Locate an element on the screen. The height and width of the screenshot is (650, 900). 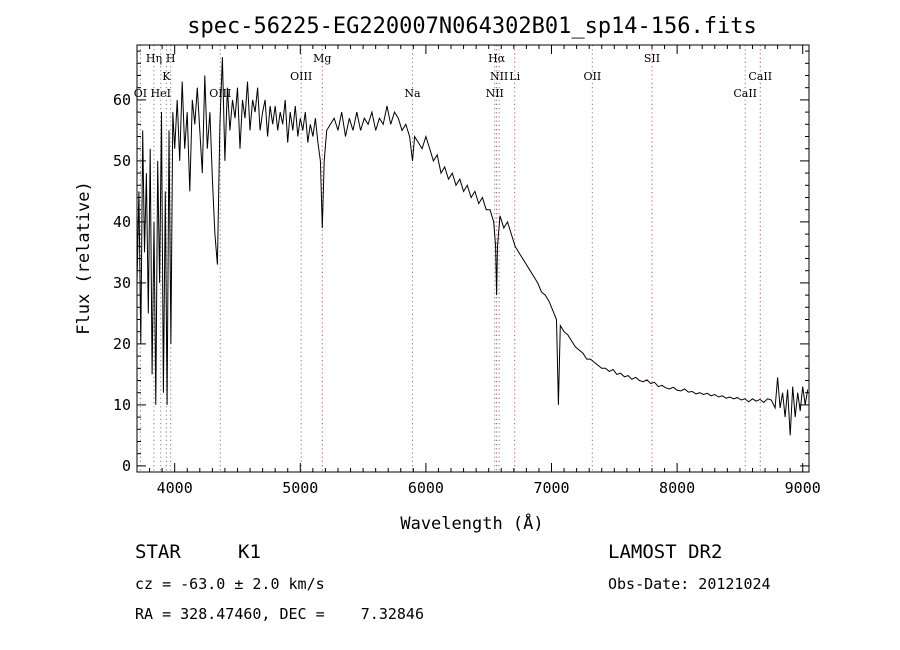
spectral-line-label: Hη is located at coordinates (154, 58).